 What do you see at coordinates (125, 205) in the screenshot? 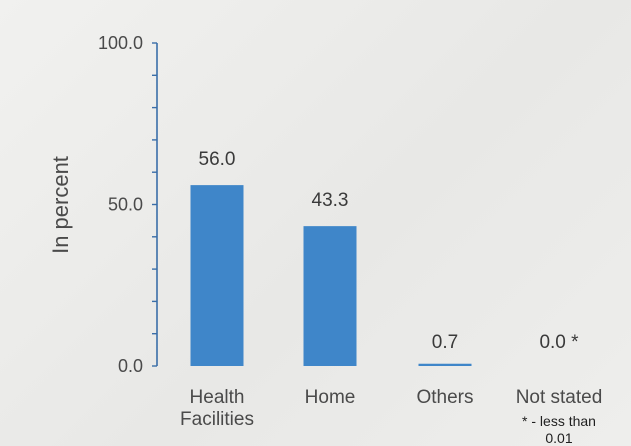
I see `y-tick-label: 50.0` at bounding box center [125, 205].